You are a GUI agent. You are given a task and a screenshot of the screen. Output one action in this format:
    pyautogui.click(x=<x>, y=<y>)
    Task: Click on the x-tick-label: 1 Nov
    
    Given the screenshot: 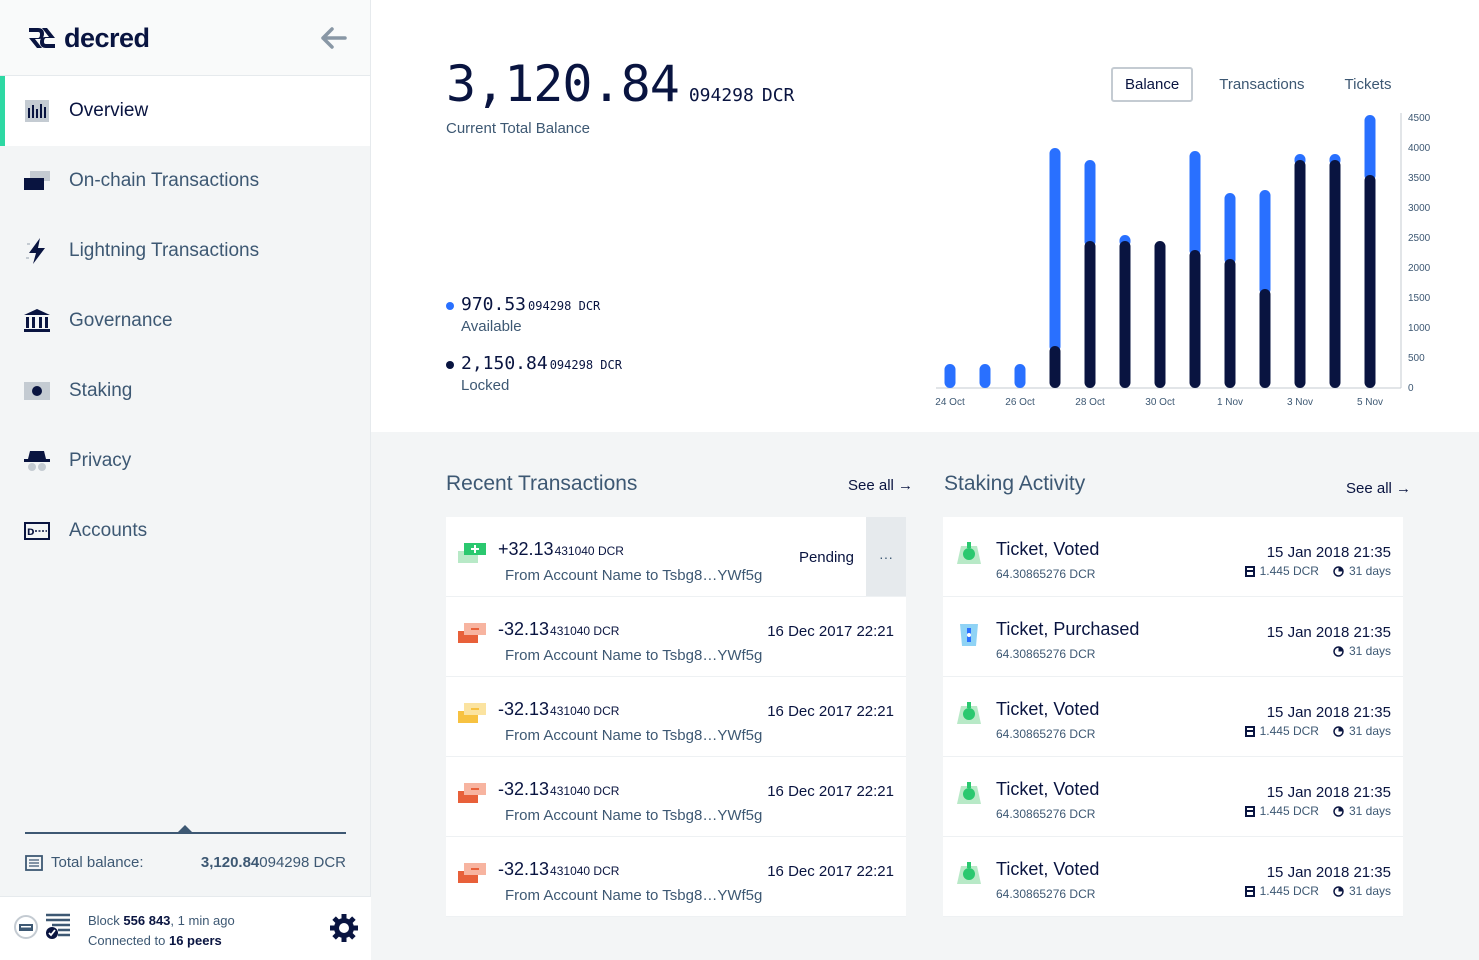 What is the action you would take?
    pyautogui.click(x=1230, y=402)
    